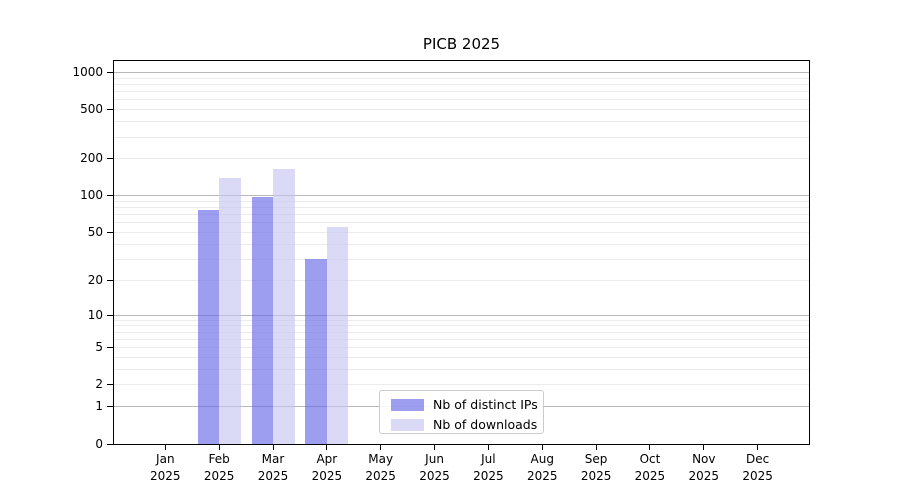 This screenshot has width=900, height=500. What do you see at coordinates (91, 109) in the screenshot?
I see `y-axis-tick-label: 500` at bounding box center [91, 109].